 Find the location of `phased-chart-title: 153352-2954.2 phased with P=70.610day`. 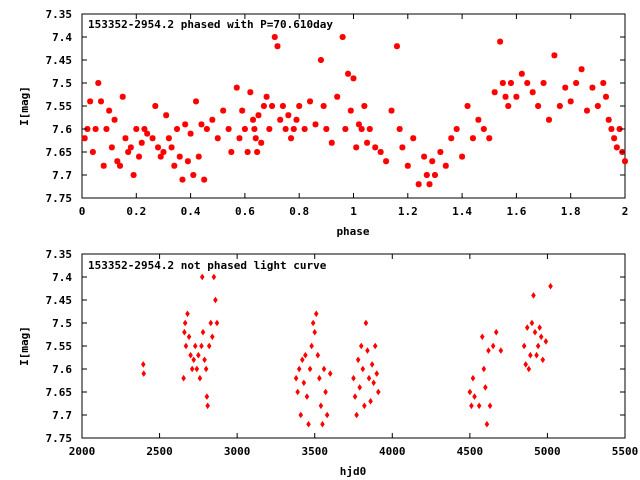

phased-chart-title: 153352-2954.2 phased with P=70.610day is located at coordinates (210, 24).